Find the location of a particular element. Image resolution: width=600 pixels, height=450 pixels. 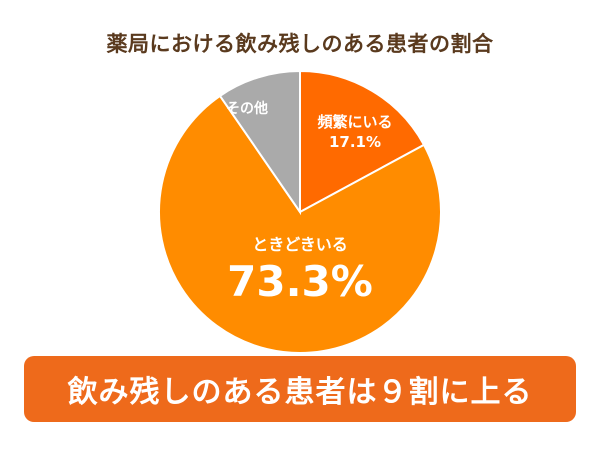

slice-label-1: 頻繁にいる is located at coordinates (354, 122).